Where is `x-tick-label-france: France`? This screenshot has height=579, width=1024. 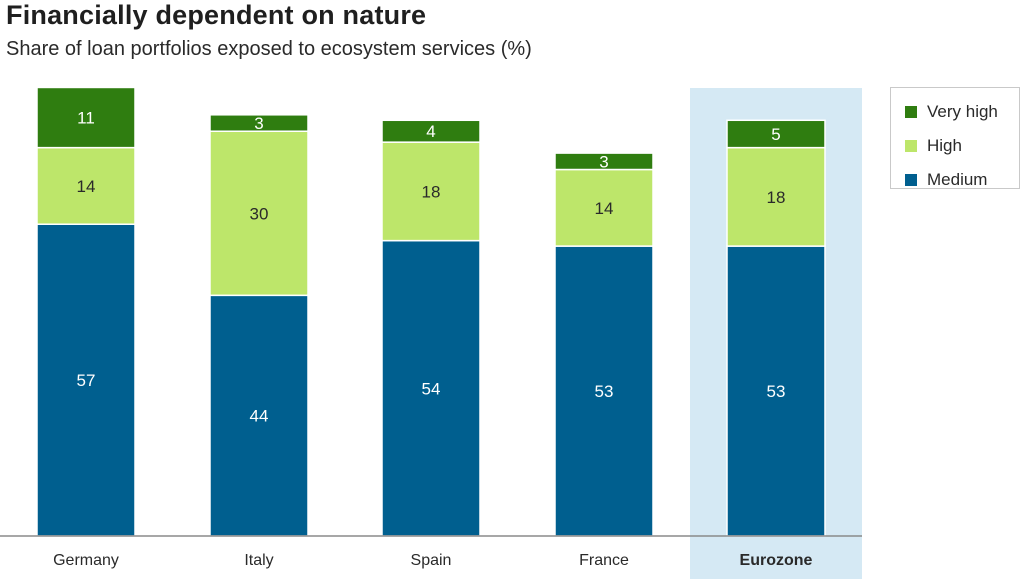
x-tick-label-france: France is located at coordinates (604, 560).